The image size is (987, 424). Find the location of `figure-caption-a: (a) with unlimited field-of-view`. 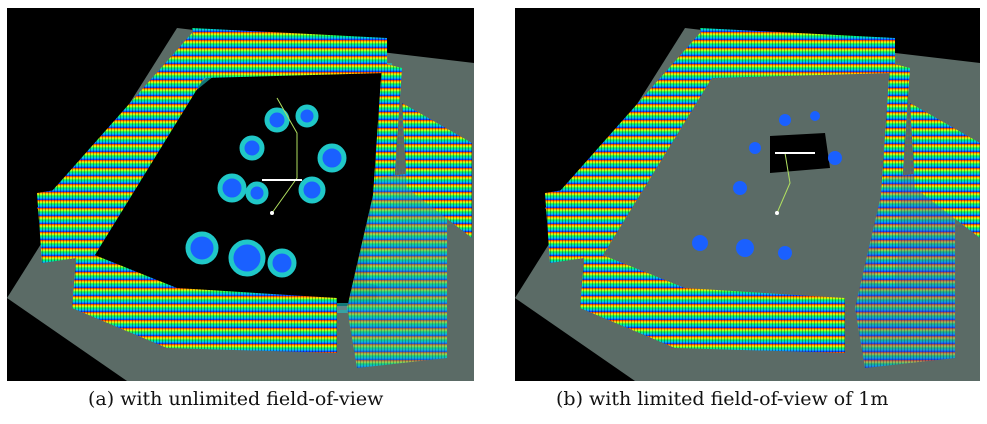

figure-caption-a: (a) with unlimited field-of-view is located at coordinates (236, 399).